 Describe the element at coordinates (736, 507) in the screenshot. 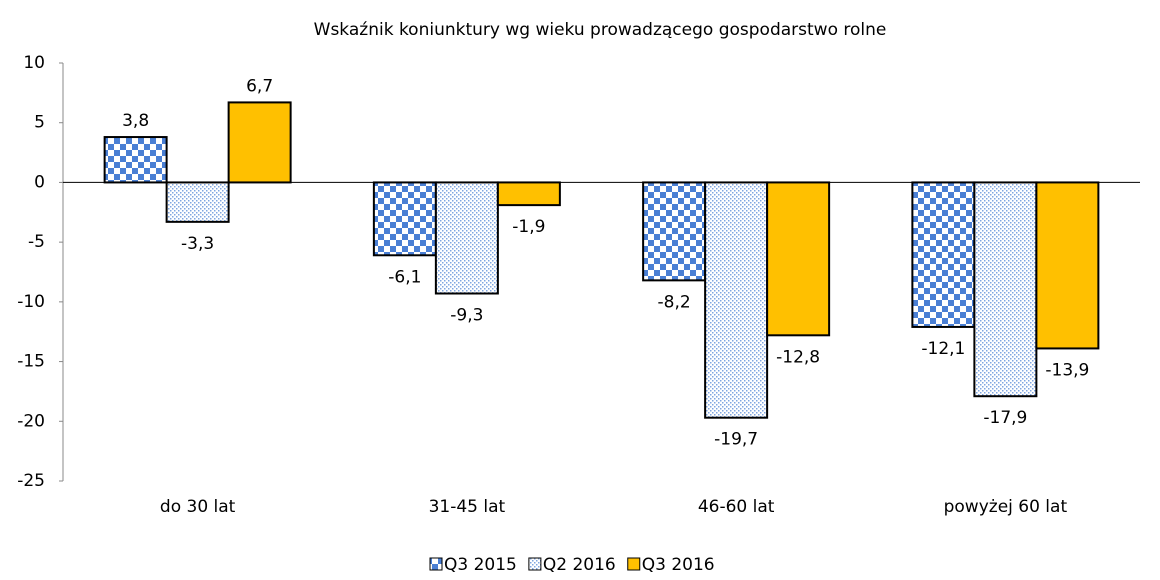

I see `x-tick-label: 46-60 lat` at that location.